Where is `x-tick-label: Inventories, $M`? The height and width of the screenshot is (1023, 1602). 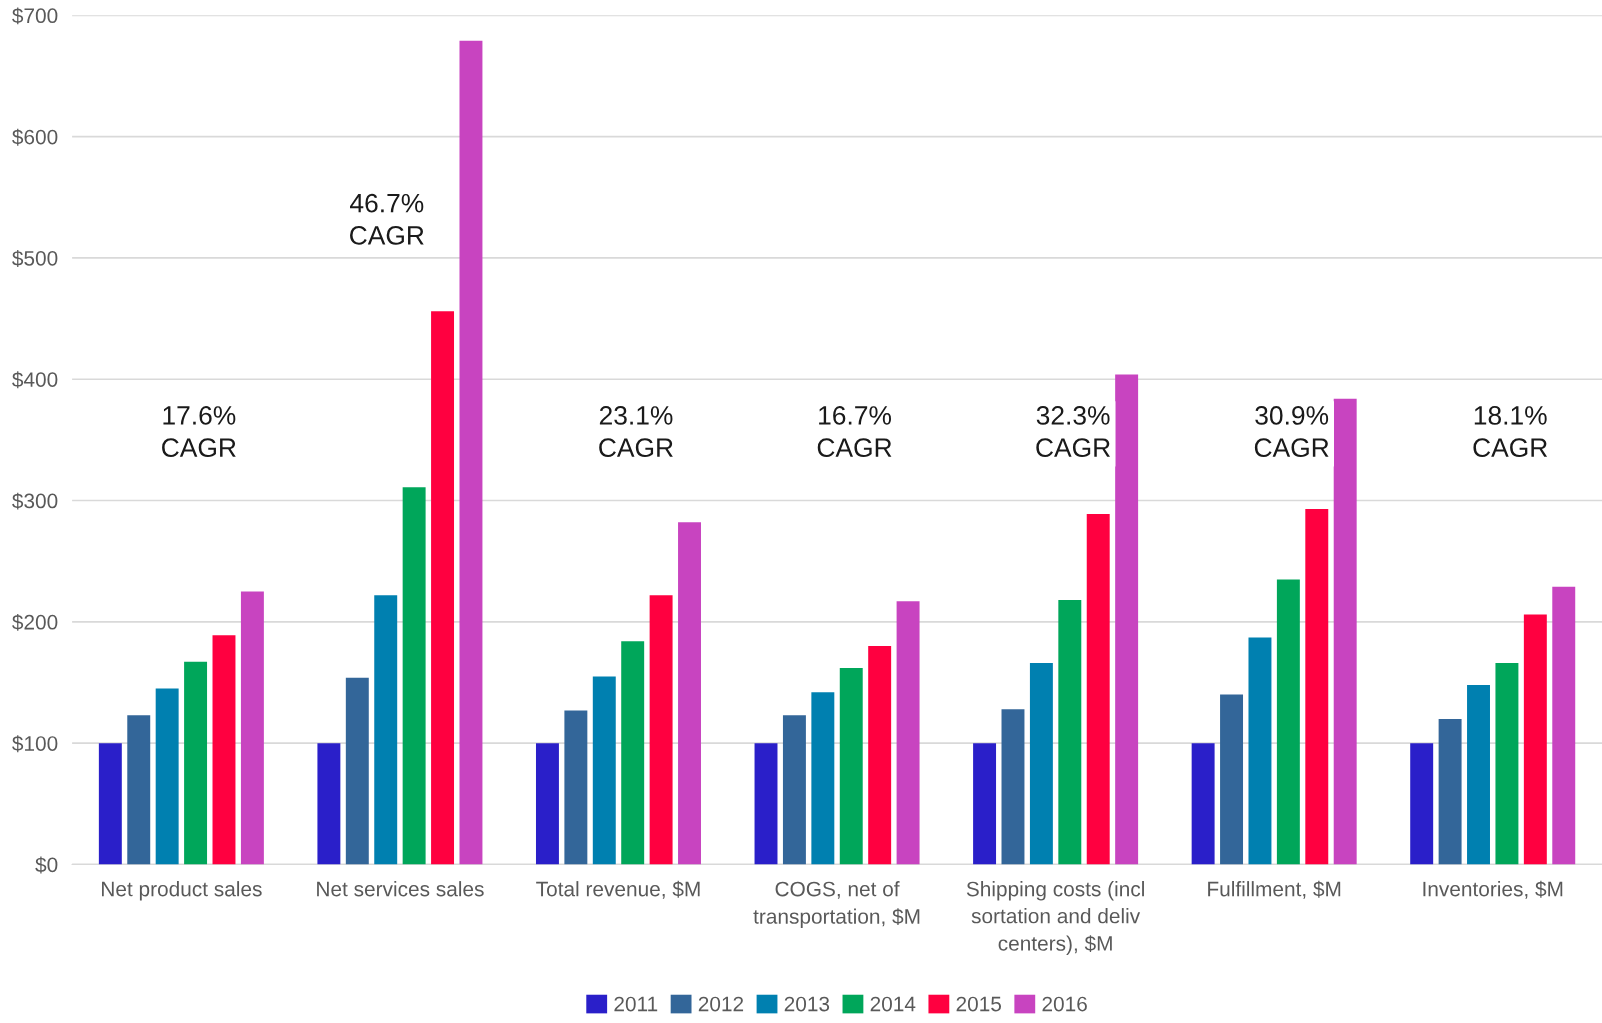 x-tick-label: Inventories, $M is located at coordinates (1493, 889).